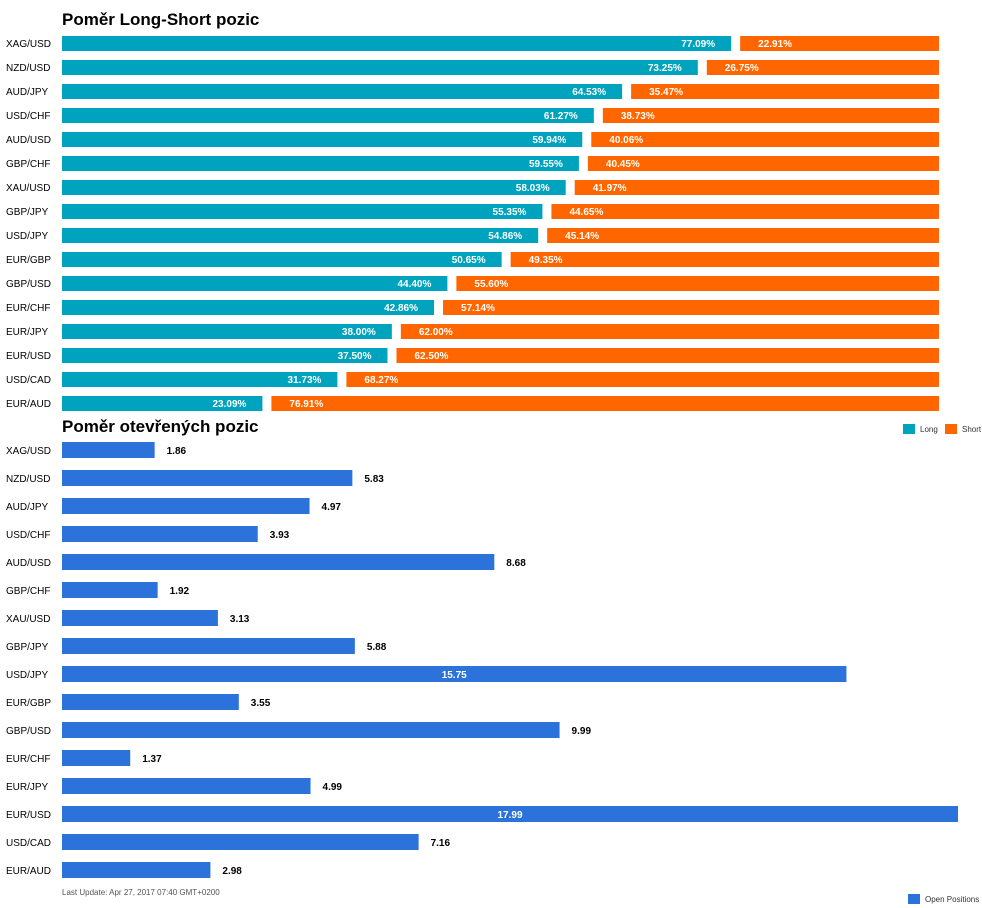 The height and width of the screenshot is (908, 982). What do you see at coordinates (152, 759) in the screenshot?
I see `open-positions-value-label: 1.37` at bounding box center [152, 759].